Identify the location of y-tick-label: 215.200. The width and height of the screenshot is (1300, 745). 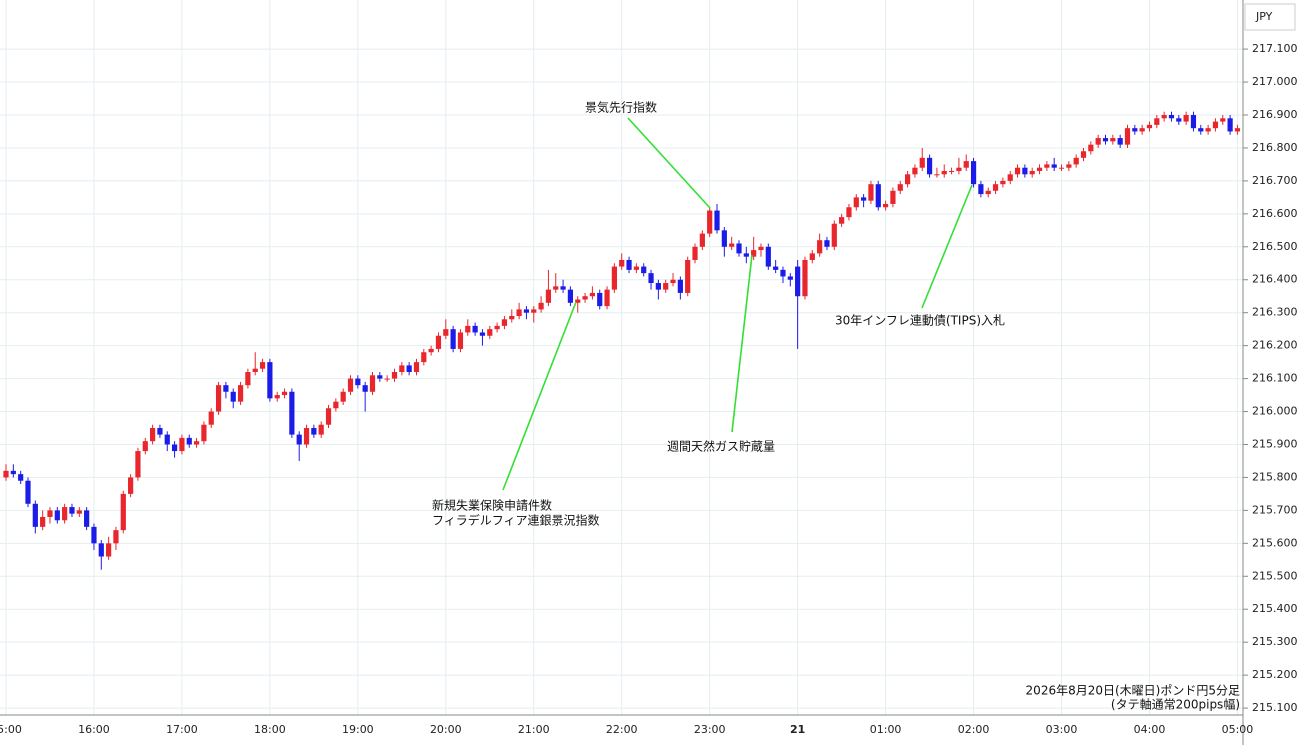
(1275, 674).